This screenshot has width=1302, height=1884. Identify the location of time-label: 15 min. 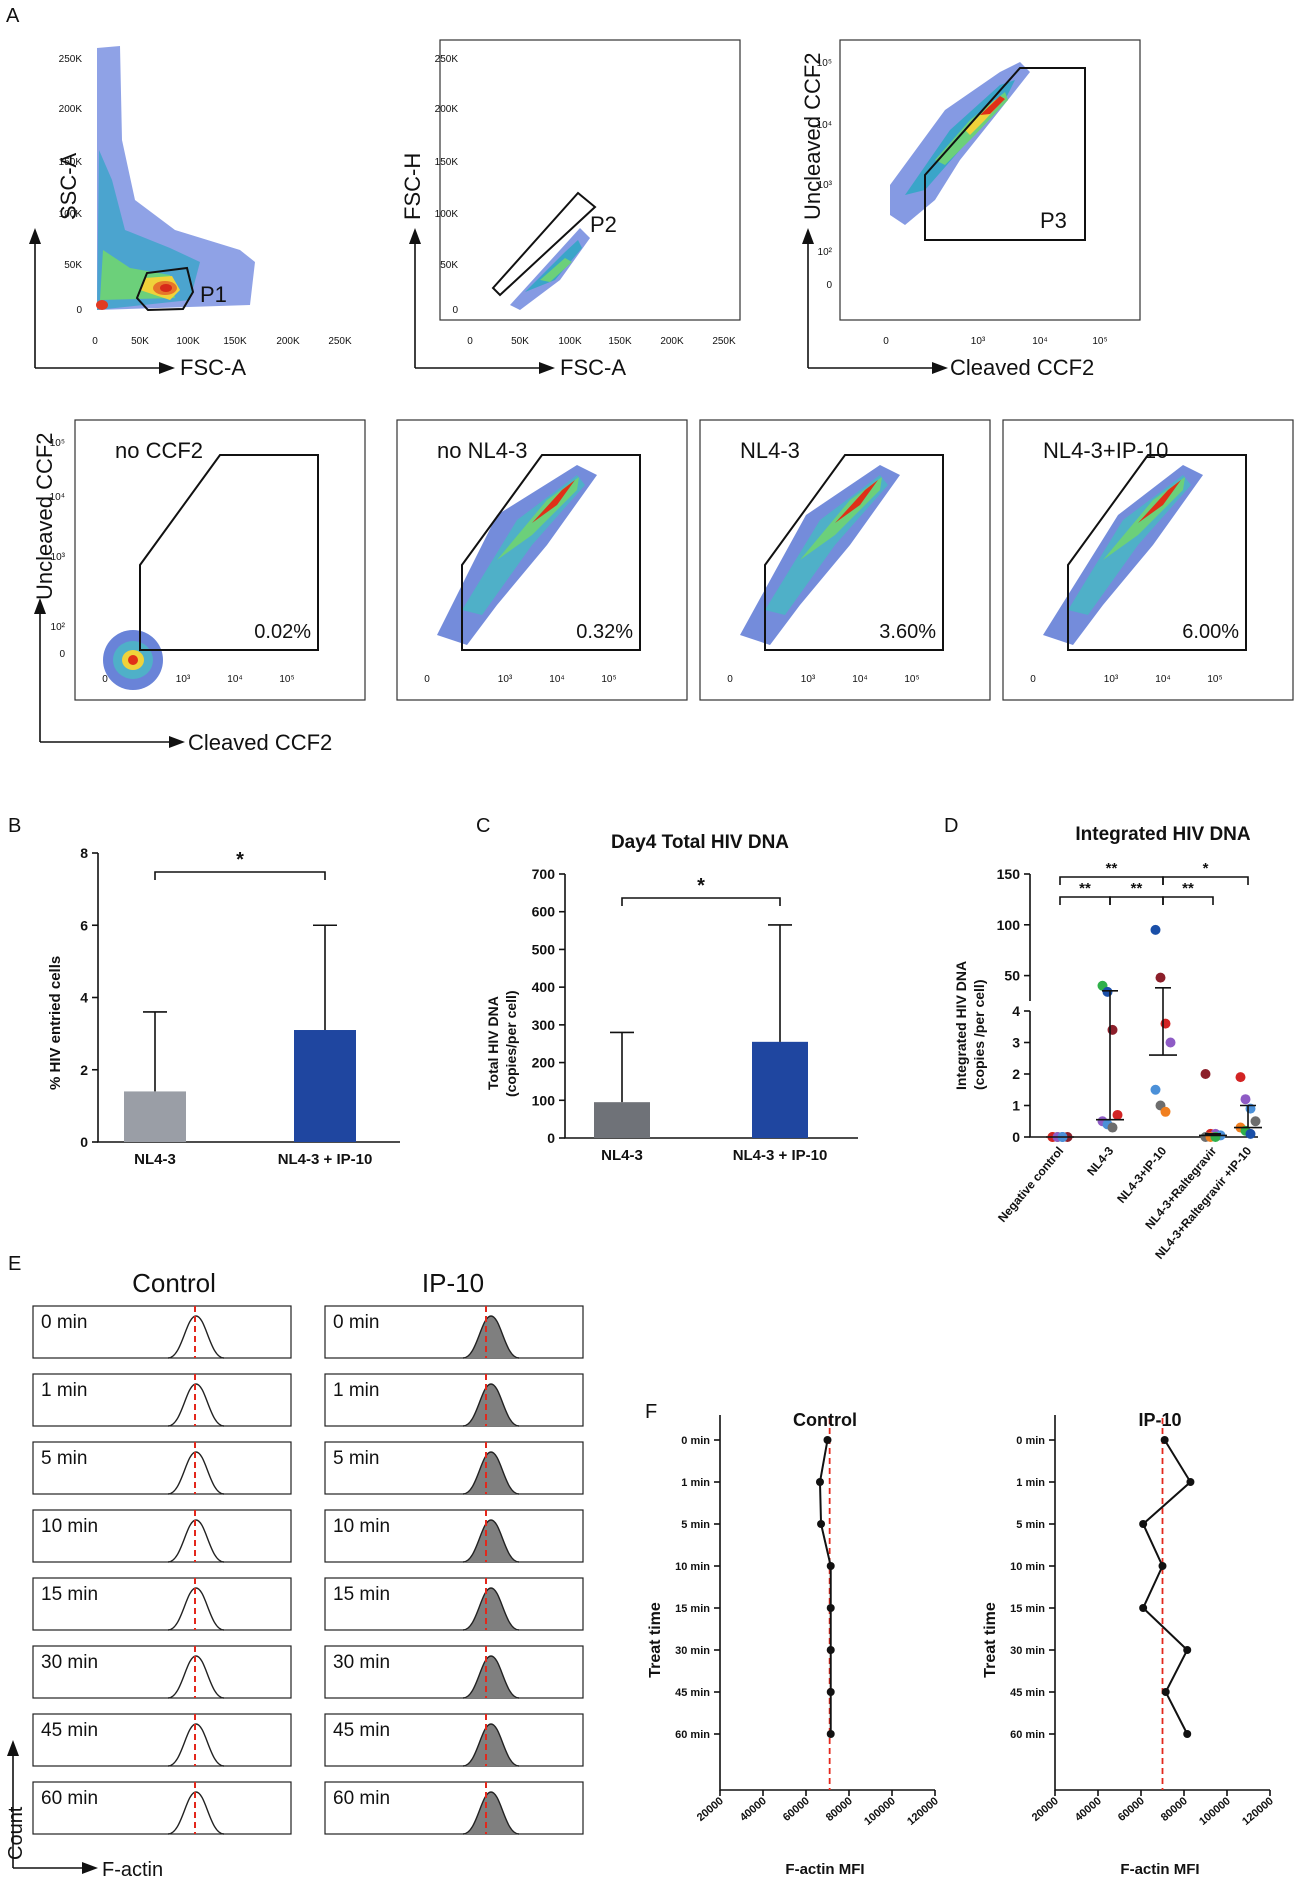
(361, 1594).